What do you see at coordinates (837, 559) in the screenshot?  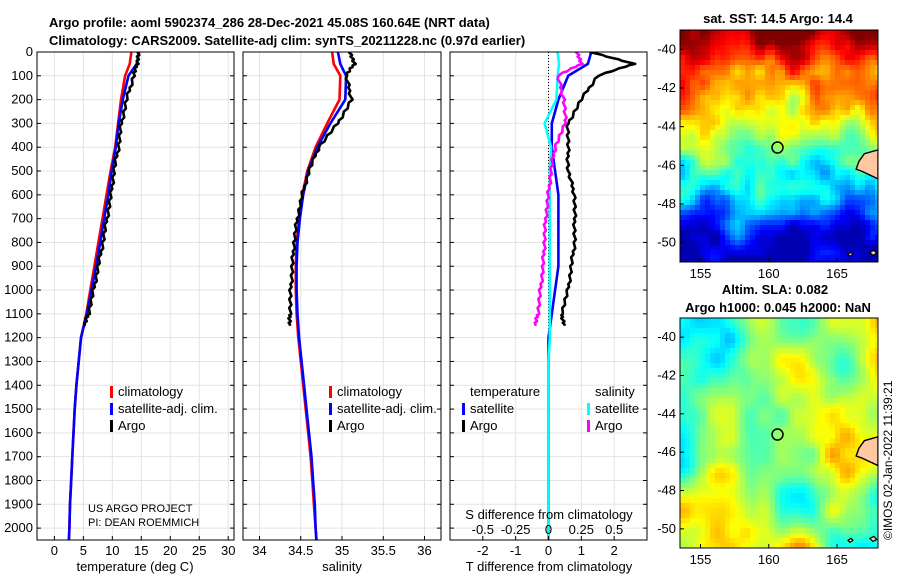 I see `map-x-tick-label: 165` at bounding box center [837, 559].